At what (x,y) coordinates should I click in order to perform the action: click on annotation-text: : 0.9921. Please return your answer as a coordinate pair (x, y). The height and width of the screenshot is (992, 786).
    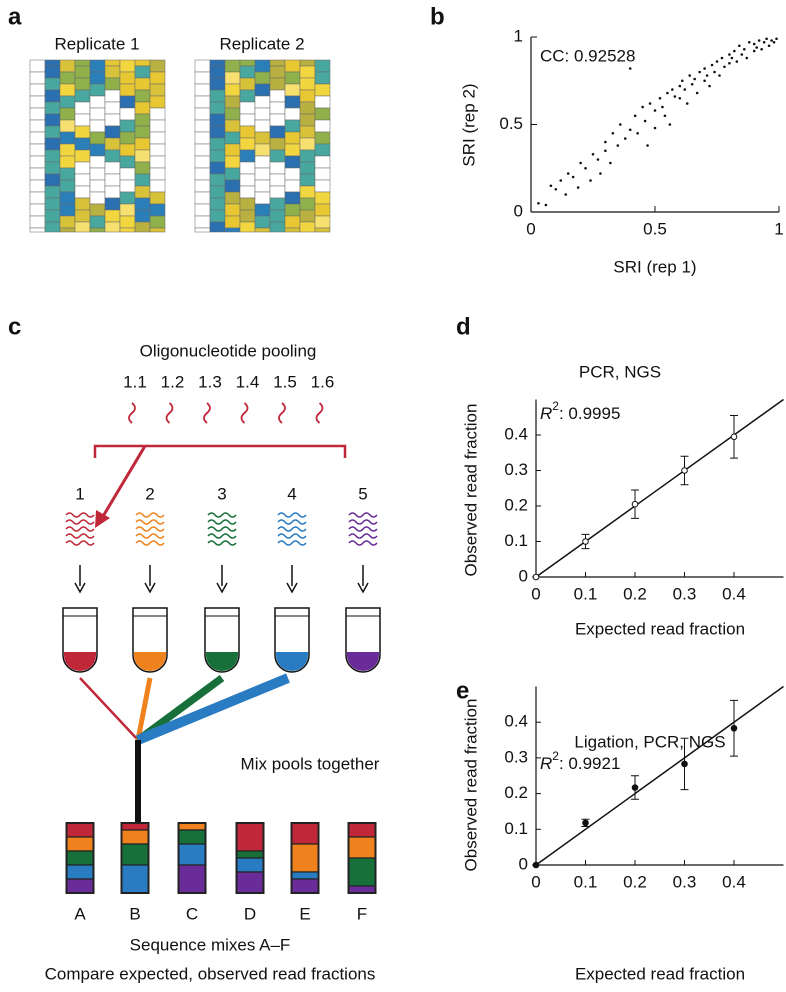
    Looking at the image, I should click on (589, 763).